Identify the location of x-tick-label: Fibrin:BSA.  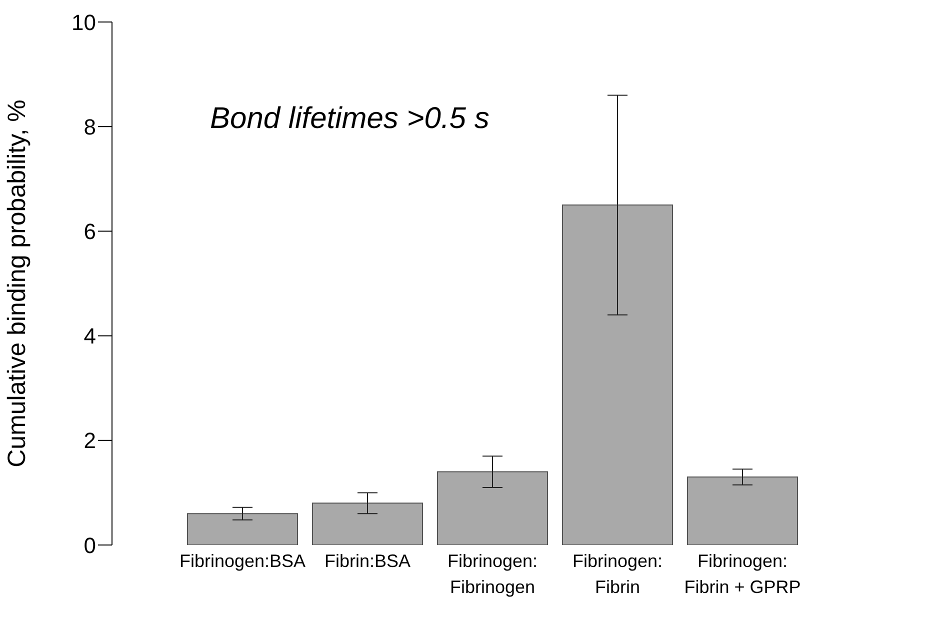
(367, 561).